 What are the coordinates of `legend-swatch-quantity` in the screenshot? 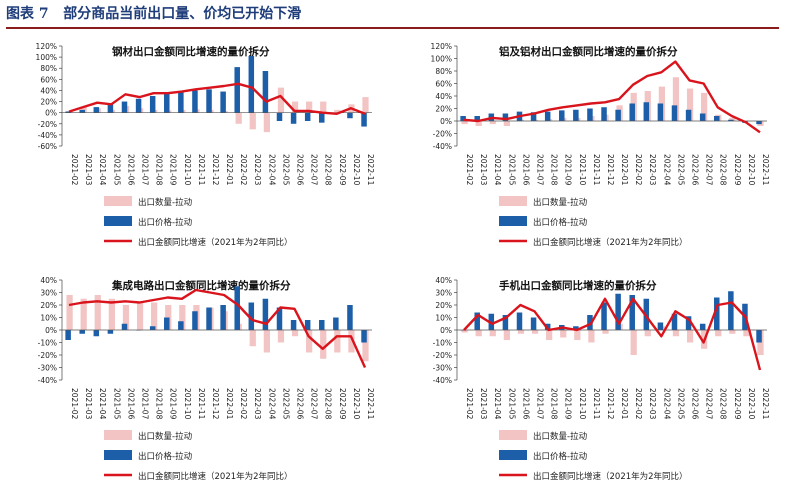 It's located at (118, 201).